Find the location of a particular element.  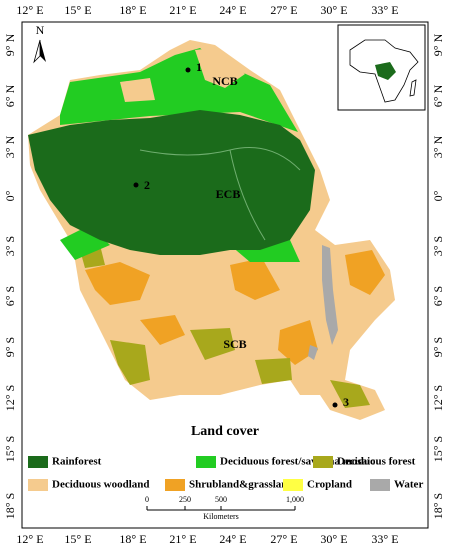

scale-label: 500 is located at coordinates (221, 499).